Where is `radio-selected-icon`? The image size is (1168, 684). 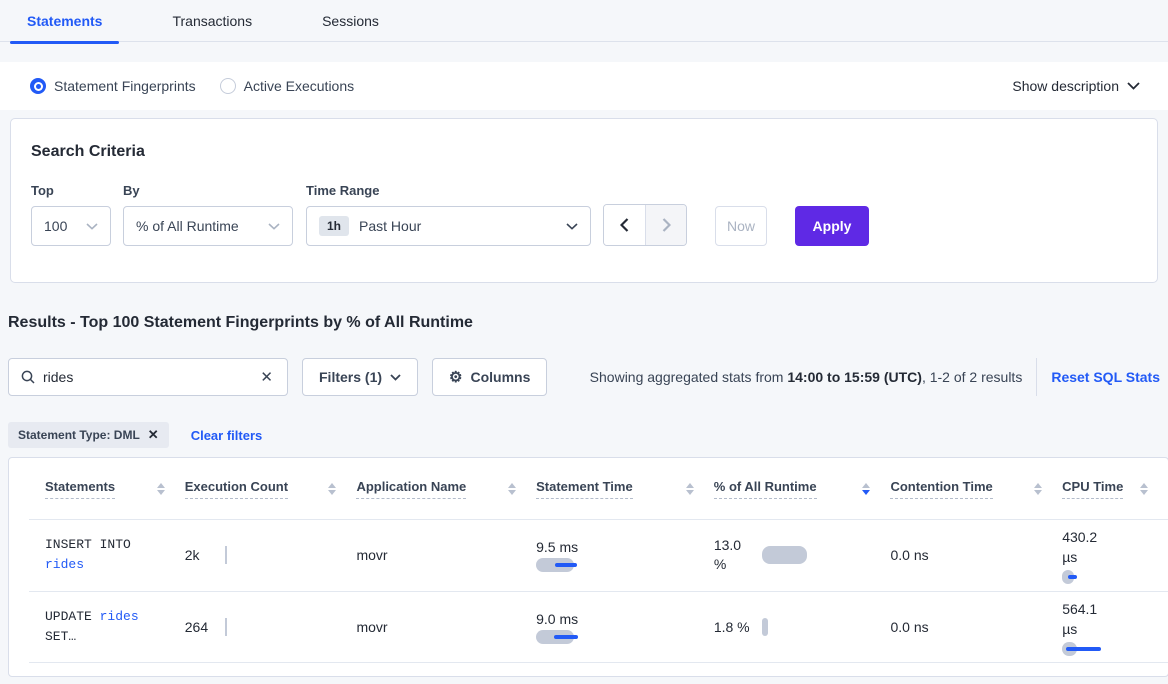
radio-selected-icon is located at coordinates (38, 86).